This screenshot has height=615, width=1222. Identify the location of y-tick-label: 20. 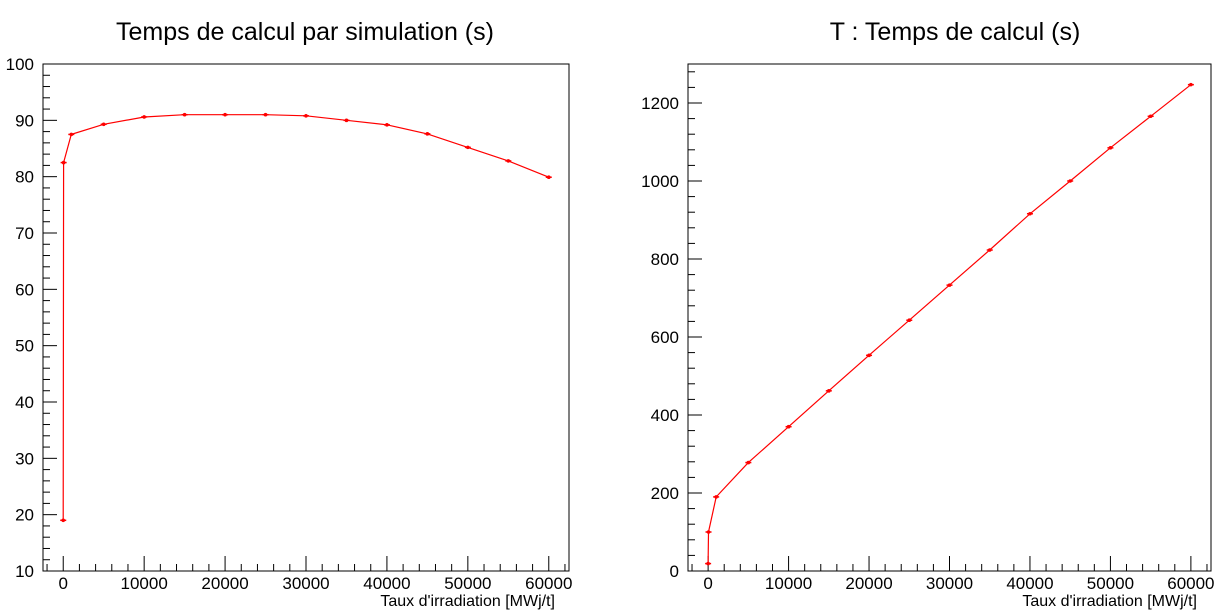
(24, 515).